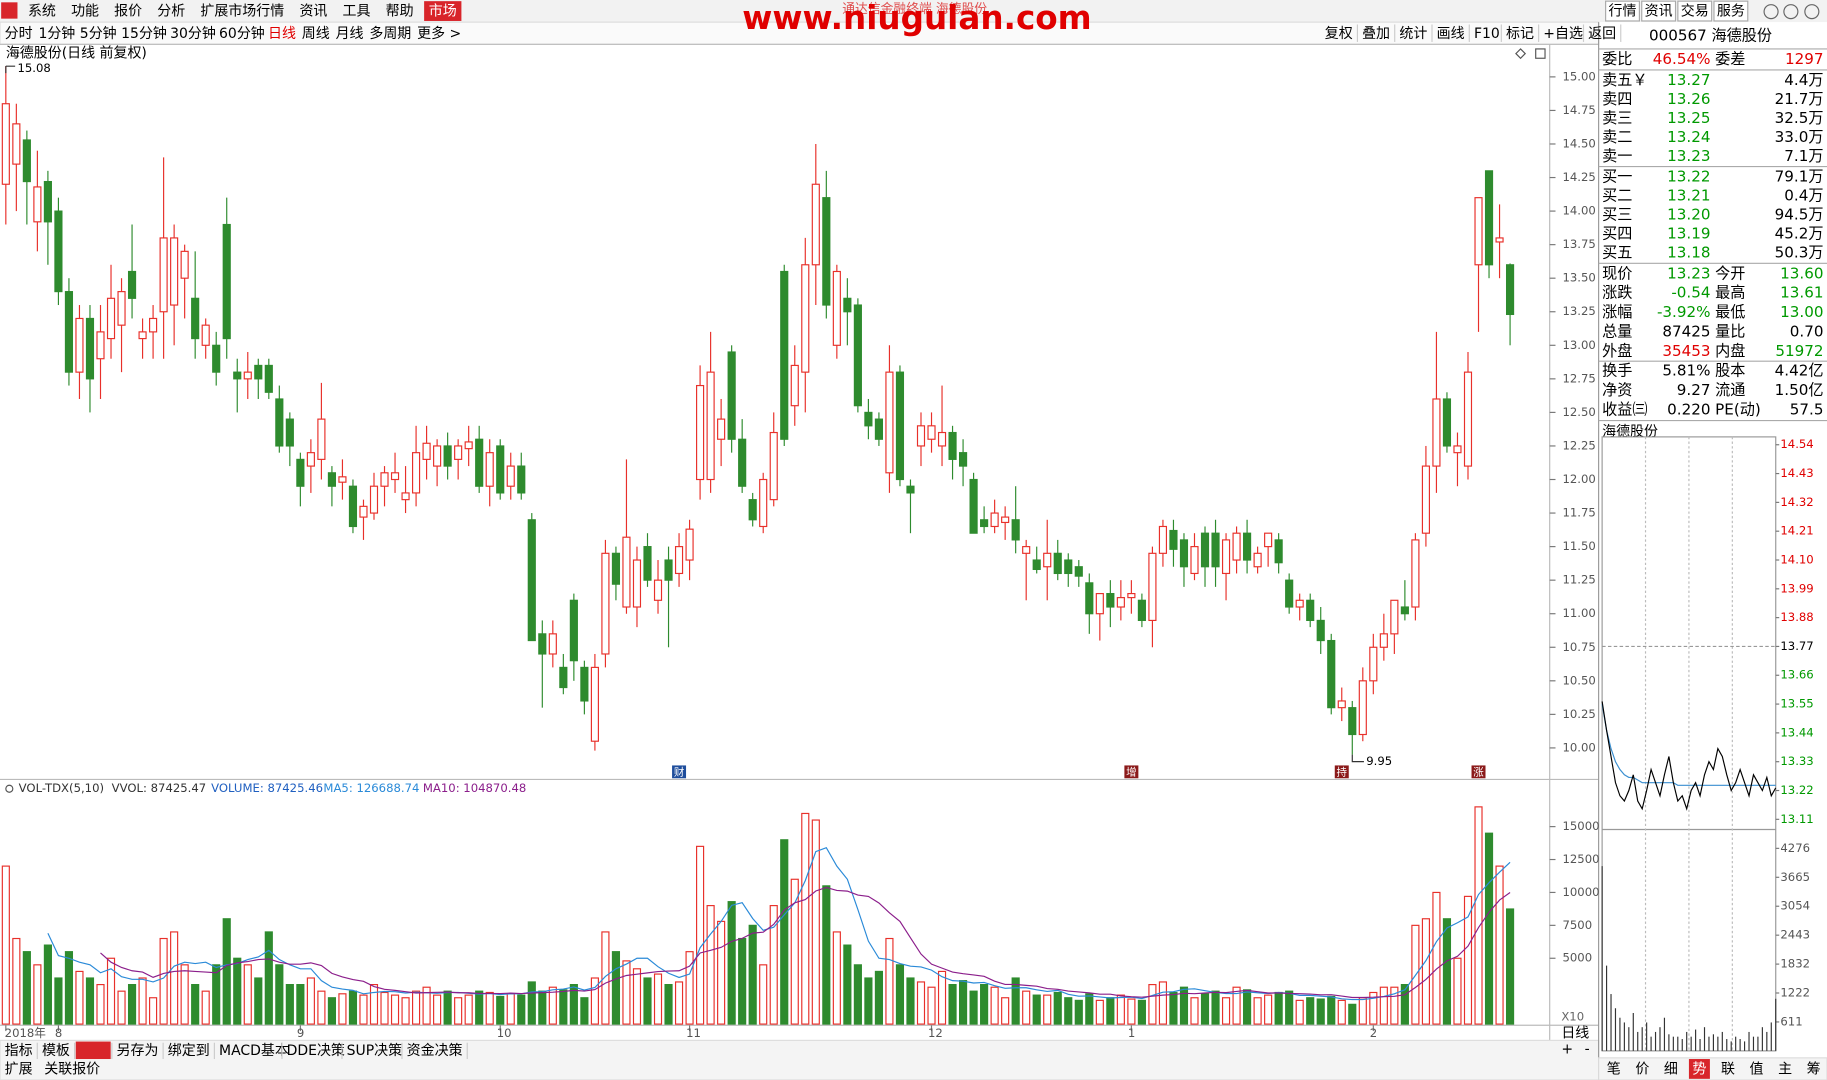 This screenshot has height=1080, width=1827. Describe the element at coordinates (171, 12) in the screenshot. I see `menu-item: 分析` at that location.